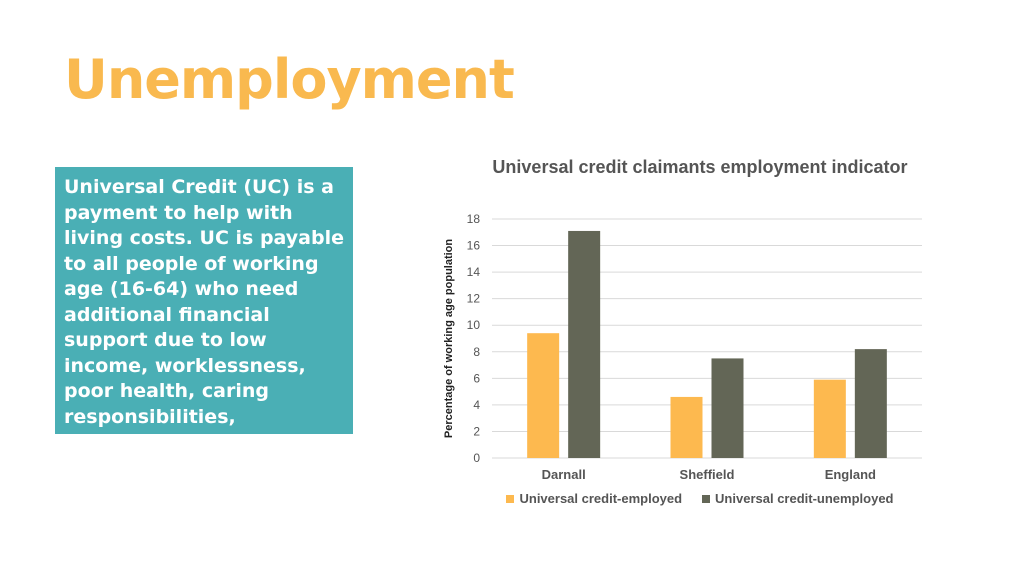  Describe the element at coordinates (476, 458) in the screenshot. I see `y-tick-label: 0` at that location.